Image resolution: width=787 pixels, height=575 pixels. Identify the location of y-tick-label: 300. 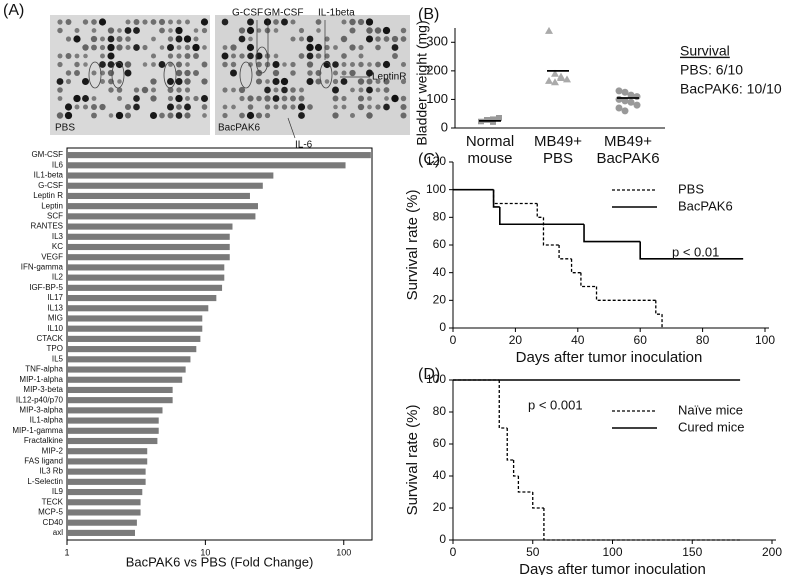
(437, 41).